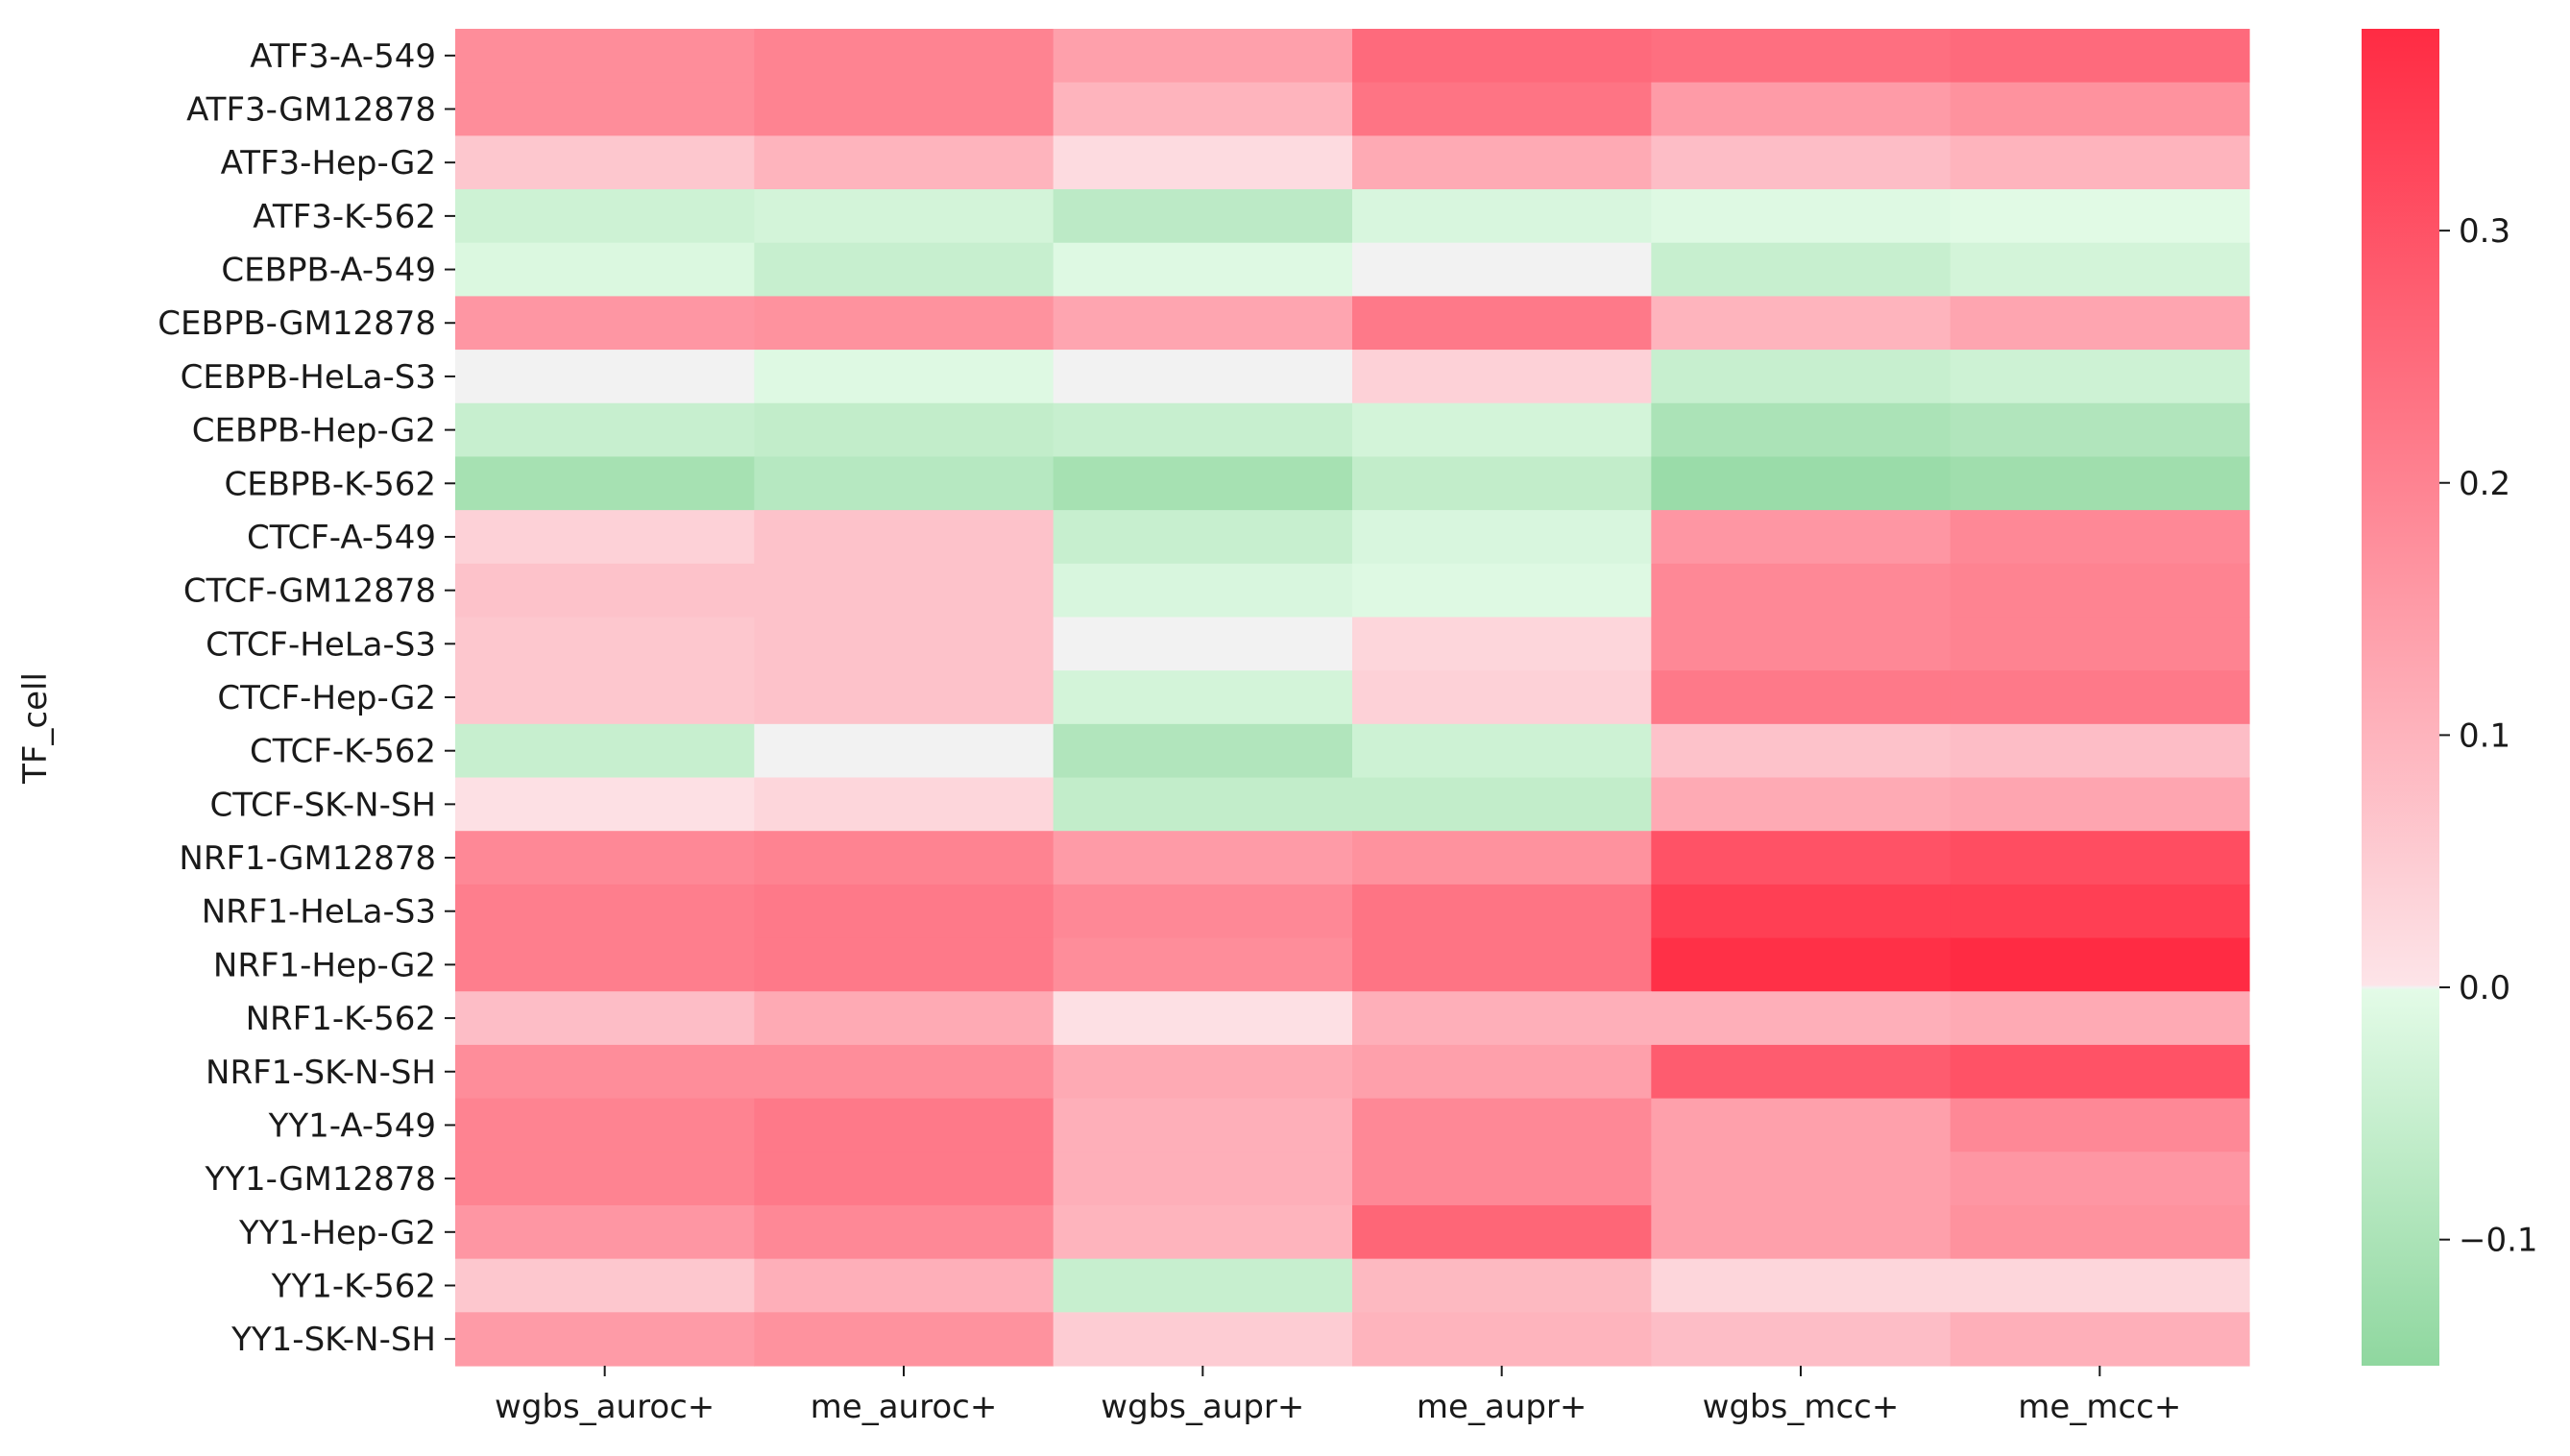 The width and height of the screenshot is (2570, 1456). I want to click on y-tick-label: CTCF-Hep-G2, so click(326, 698).